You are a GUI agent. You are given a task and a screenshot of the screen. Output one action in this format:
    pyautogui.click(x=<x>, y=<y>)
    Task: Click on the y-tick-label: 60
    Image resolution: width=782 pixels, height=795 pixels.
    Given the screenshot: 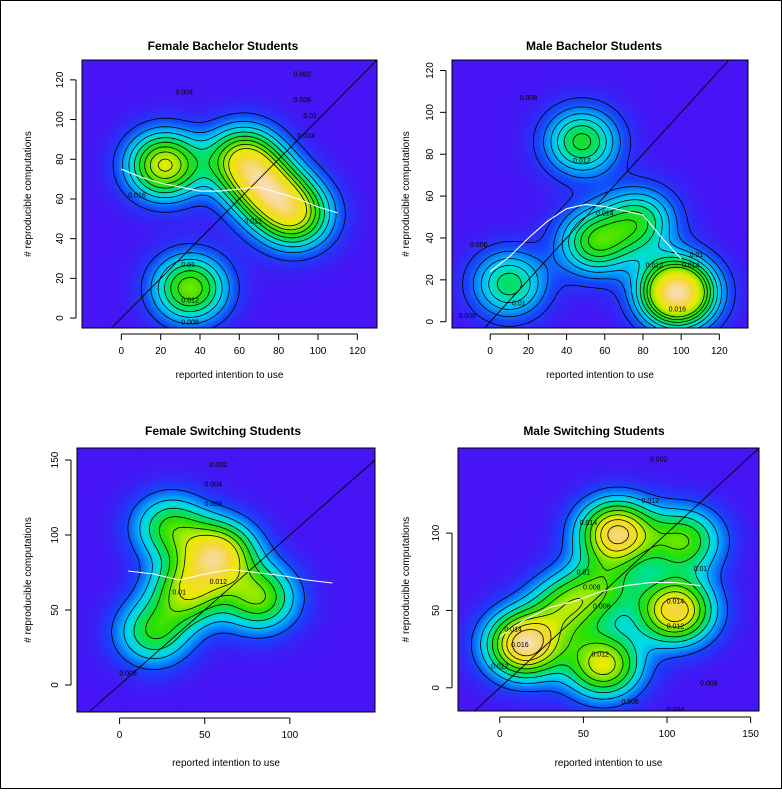 What is the action you would take?
    pyautogui.click(x=430, y=196)
    